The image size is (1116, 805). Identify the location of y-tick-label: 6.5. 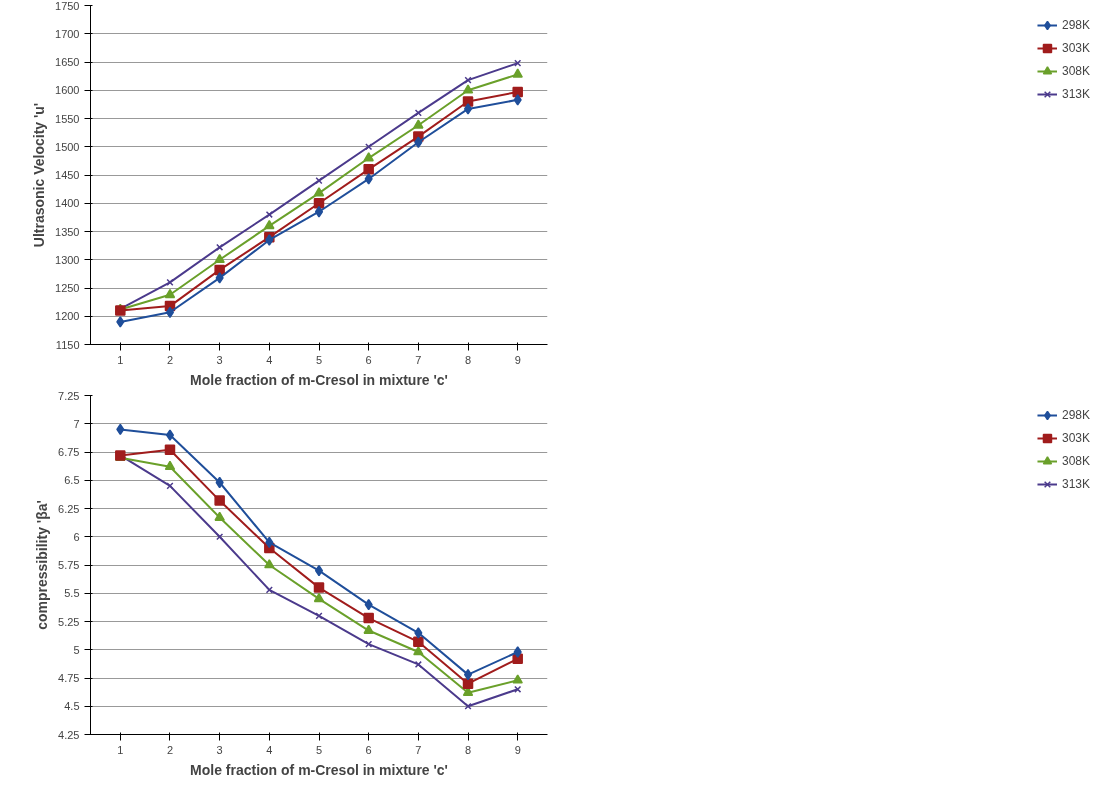
(72, 480).